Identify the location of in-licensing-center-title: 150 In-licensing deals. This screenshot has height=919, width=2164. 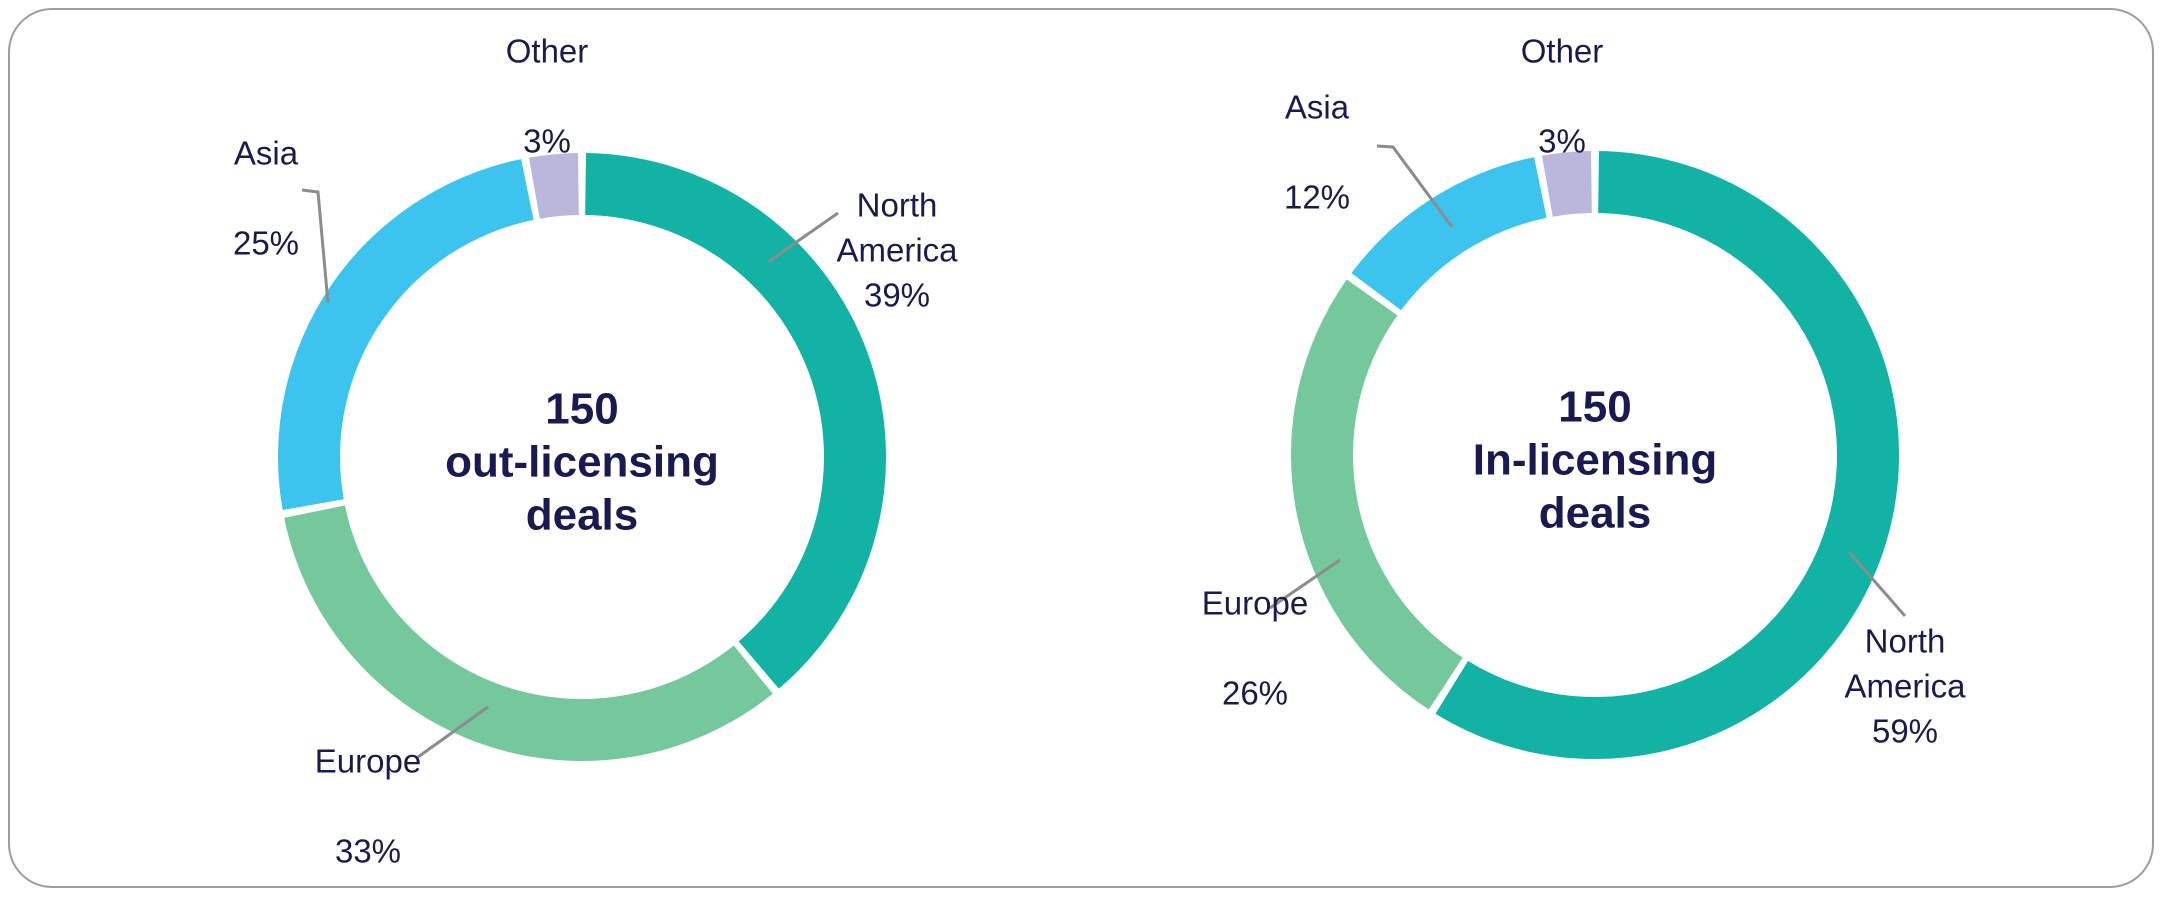
(1595, 460).